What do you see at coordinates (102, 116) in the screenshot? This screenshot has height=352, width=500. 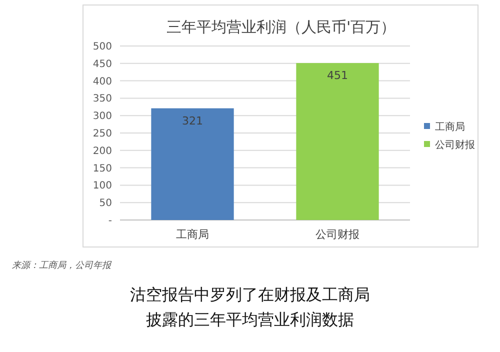 I see `y-tick-label: 300` at bounding box center [102, 116].